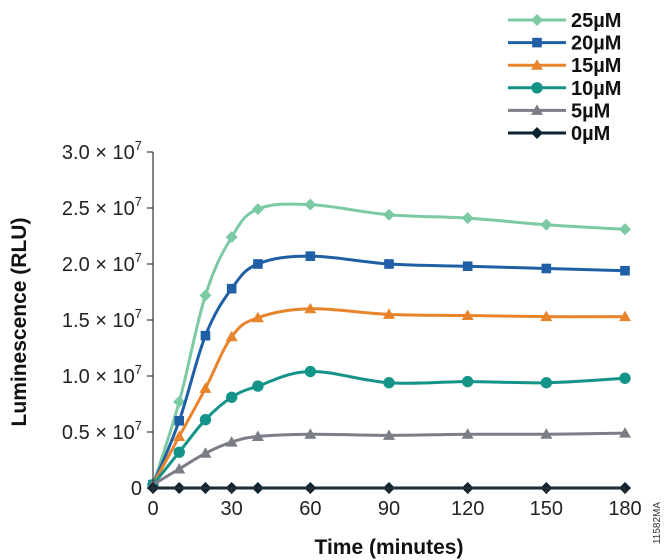 Image resolution: width=669 pixels, height=560 pixels. I want to click on y-tick-label: 3.0 × 10⁷, so click(102, 151).